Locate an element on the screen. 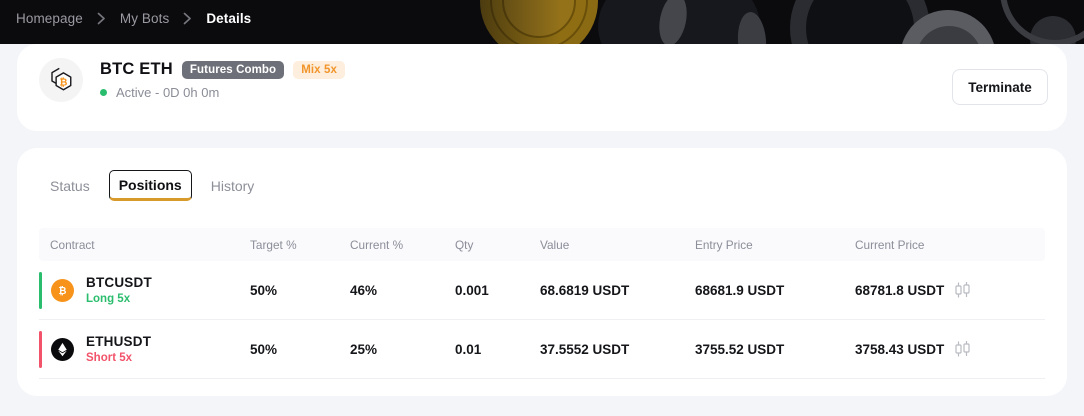 The height and width of the screenshot is (416, 1084). breadcrumb-item-homepage: Homepage is located at coordinates (49, 18).